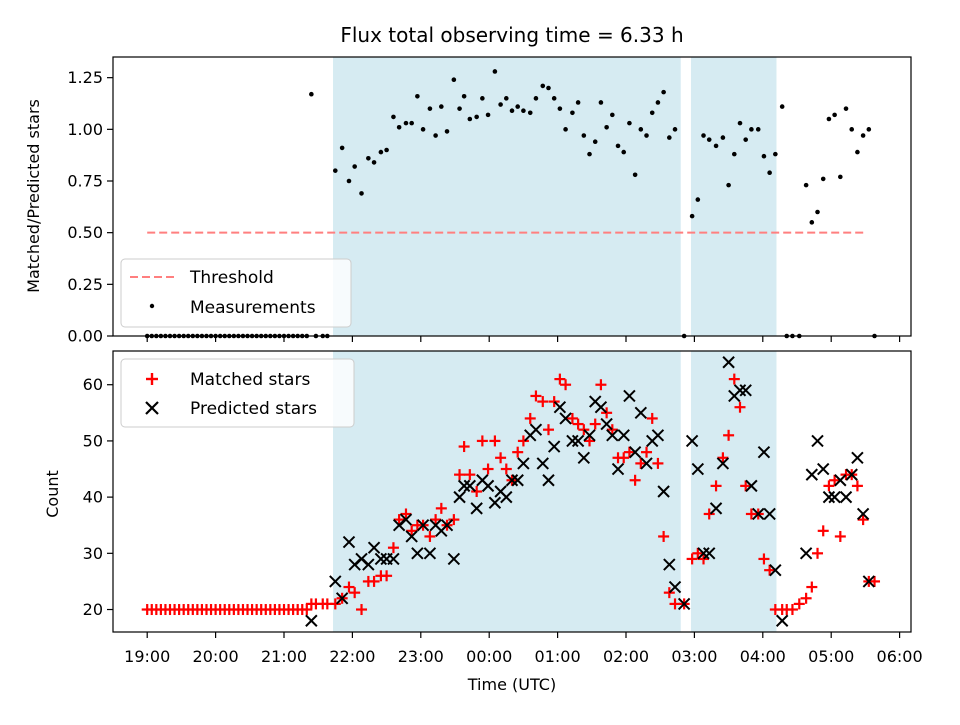 The height and width of the screenshot is (725, 960). Describe the element at coordinates (511, 684) in the screenshot. I see `x-axis-label: Time (UTC)` at that location.